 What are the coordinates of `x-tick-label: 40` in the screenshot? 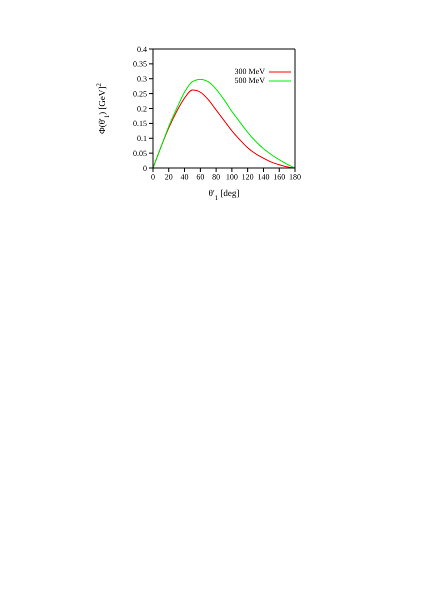 It's located at (184, 177).